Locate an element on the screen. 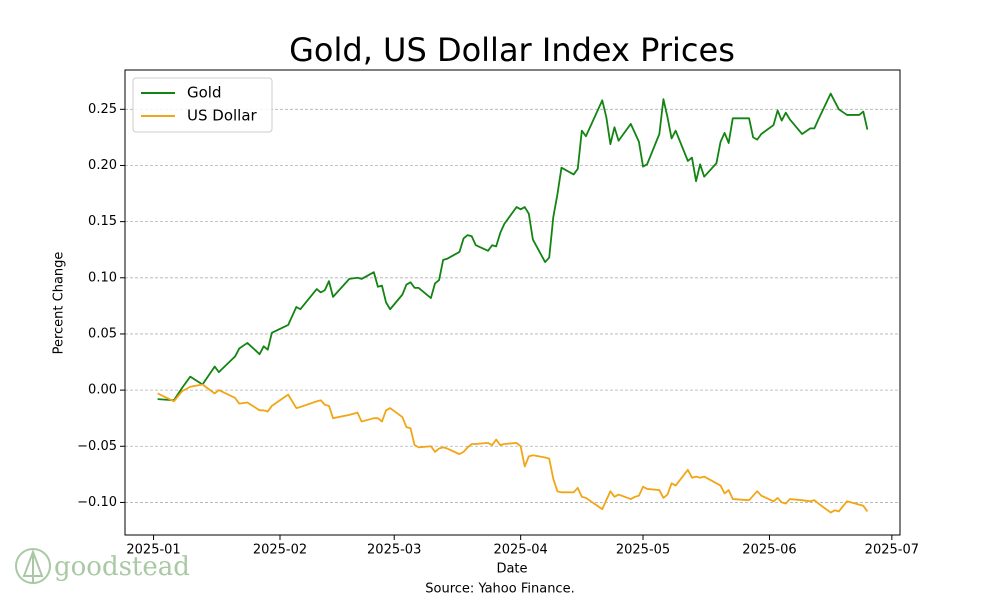  source-note: Source: Yahoo Finance. is located at coordinates (499, 589).